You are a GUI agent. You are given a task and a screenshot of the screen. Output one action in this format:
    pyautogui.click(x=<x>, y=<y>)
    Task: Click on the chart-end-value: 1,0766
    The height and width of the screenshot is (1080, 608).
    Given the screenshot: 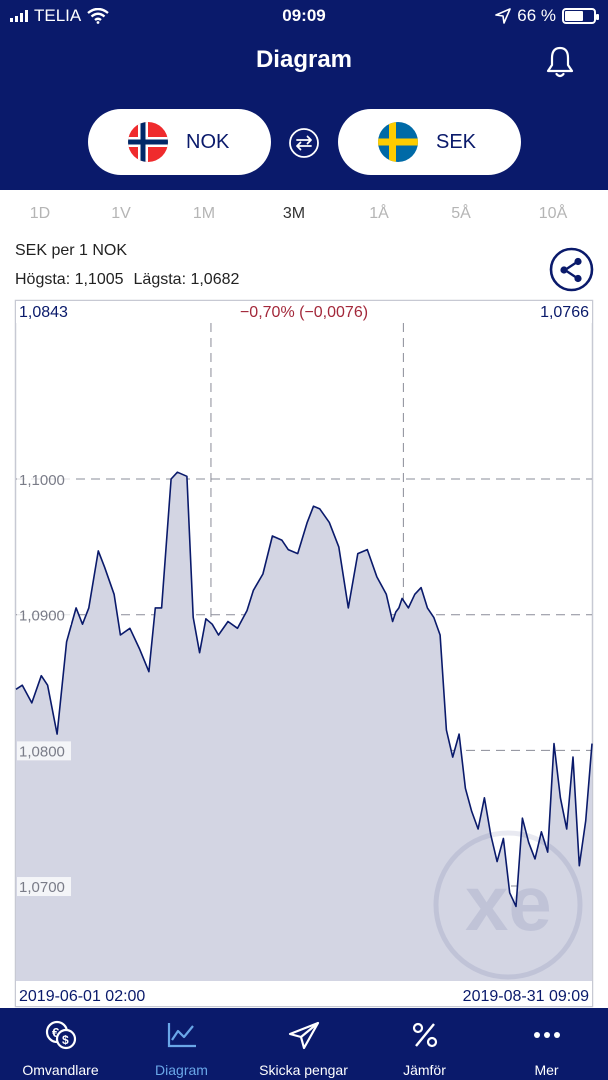 What is the action you would take?
    pyautogui.click(x=564, y=312)
    